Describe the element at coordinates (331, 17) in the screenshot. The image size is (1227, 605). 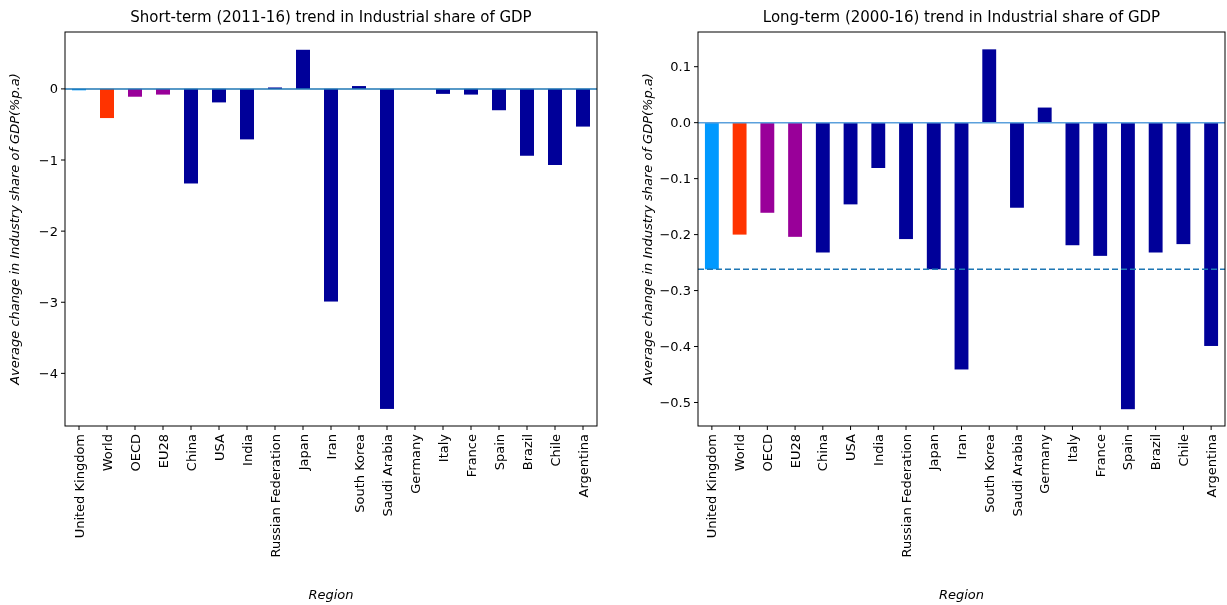
I see `chart-title: Short-term (2011-16) trend in Industrial share of GDP` at that location.